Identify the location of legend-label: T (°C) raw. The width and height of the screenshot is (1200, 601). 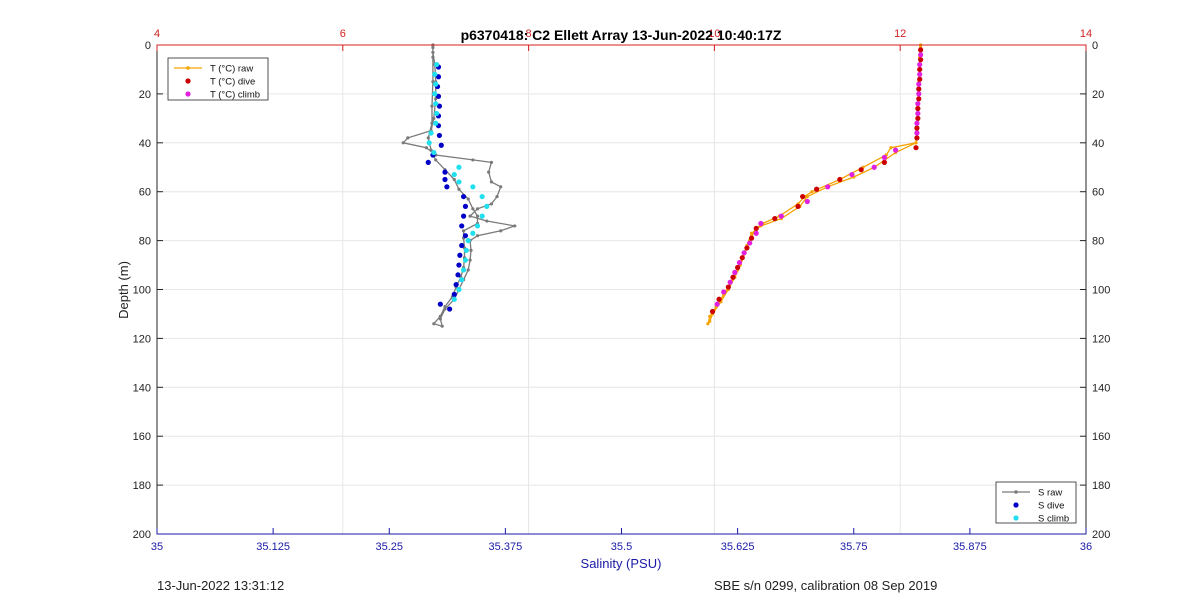
(231, 69).